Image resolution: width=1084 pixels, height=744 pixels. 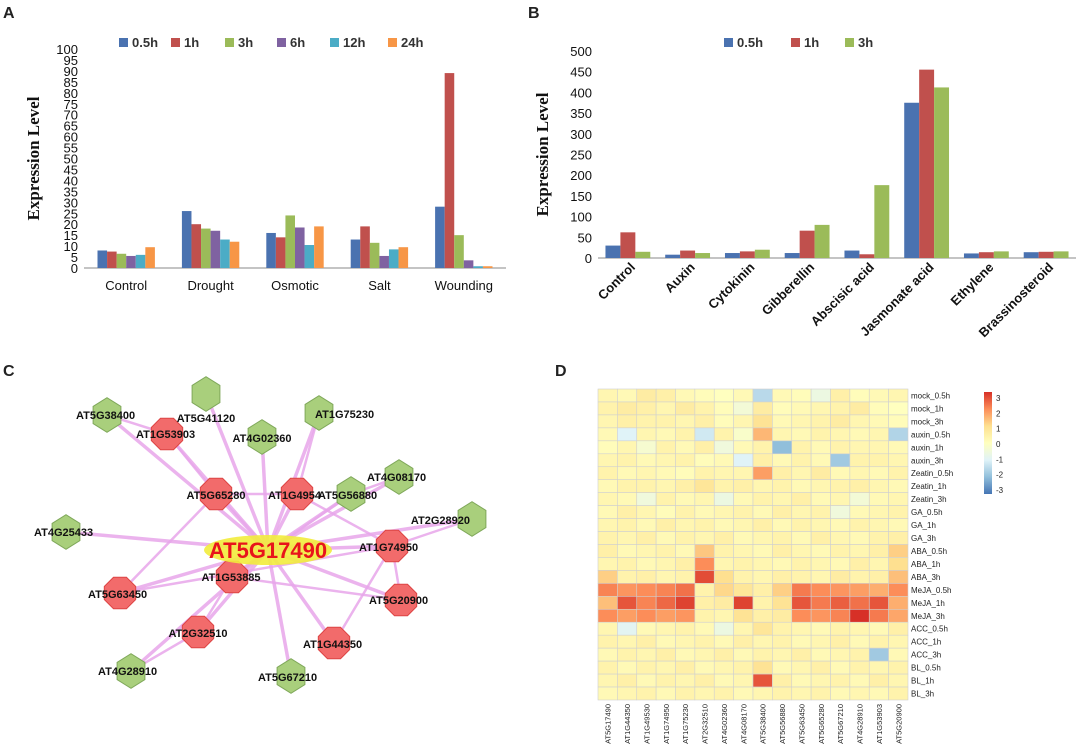 What do you see at coordinates (403, 257) in the screenshot?
I see `bar-24h-salt` at bounding box center [403, 257].